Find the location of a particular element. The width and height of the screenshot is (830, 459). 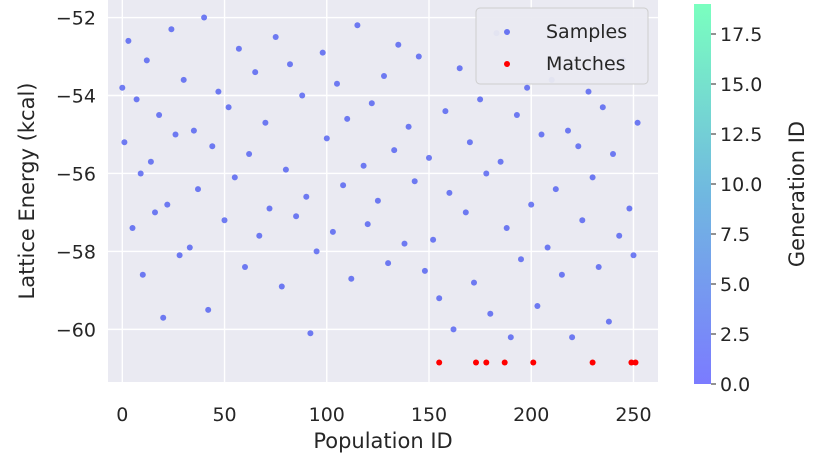

y-tick-label: −58 is located at coordinates (76, 252).